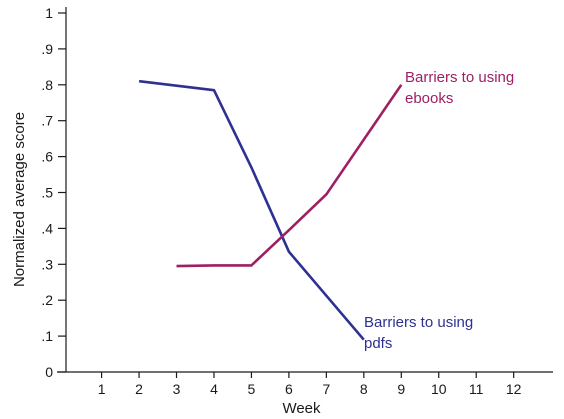 The image size is (564, 419). I want to click on y-axis-title: Normalized average score, so click(19, 199).